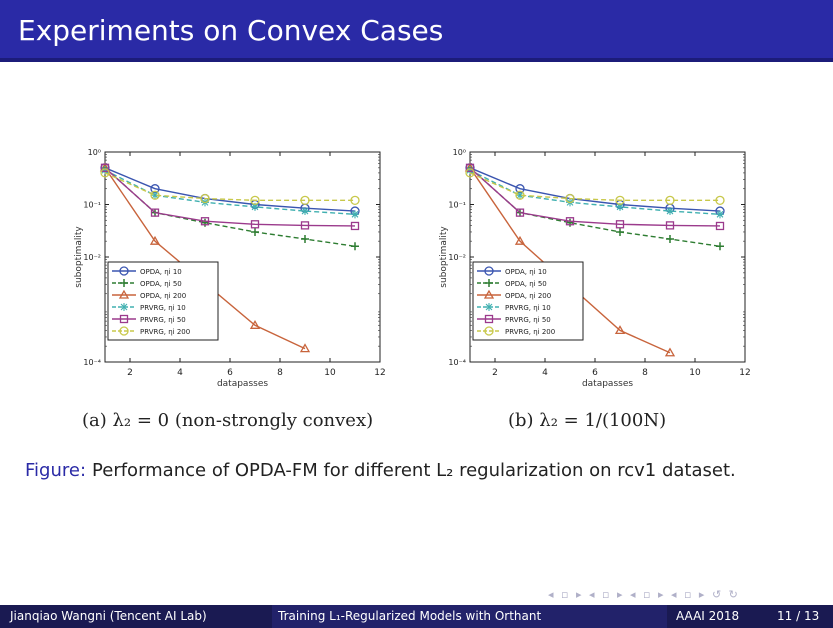  What do you see at coordinates (231, 30) in the screenshot?
I see `slide-title: Experiments on Convex Cases` at bounding box center [231, 30].